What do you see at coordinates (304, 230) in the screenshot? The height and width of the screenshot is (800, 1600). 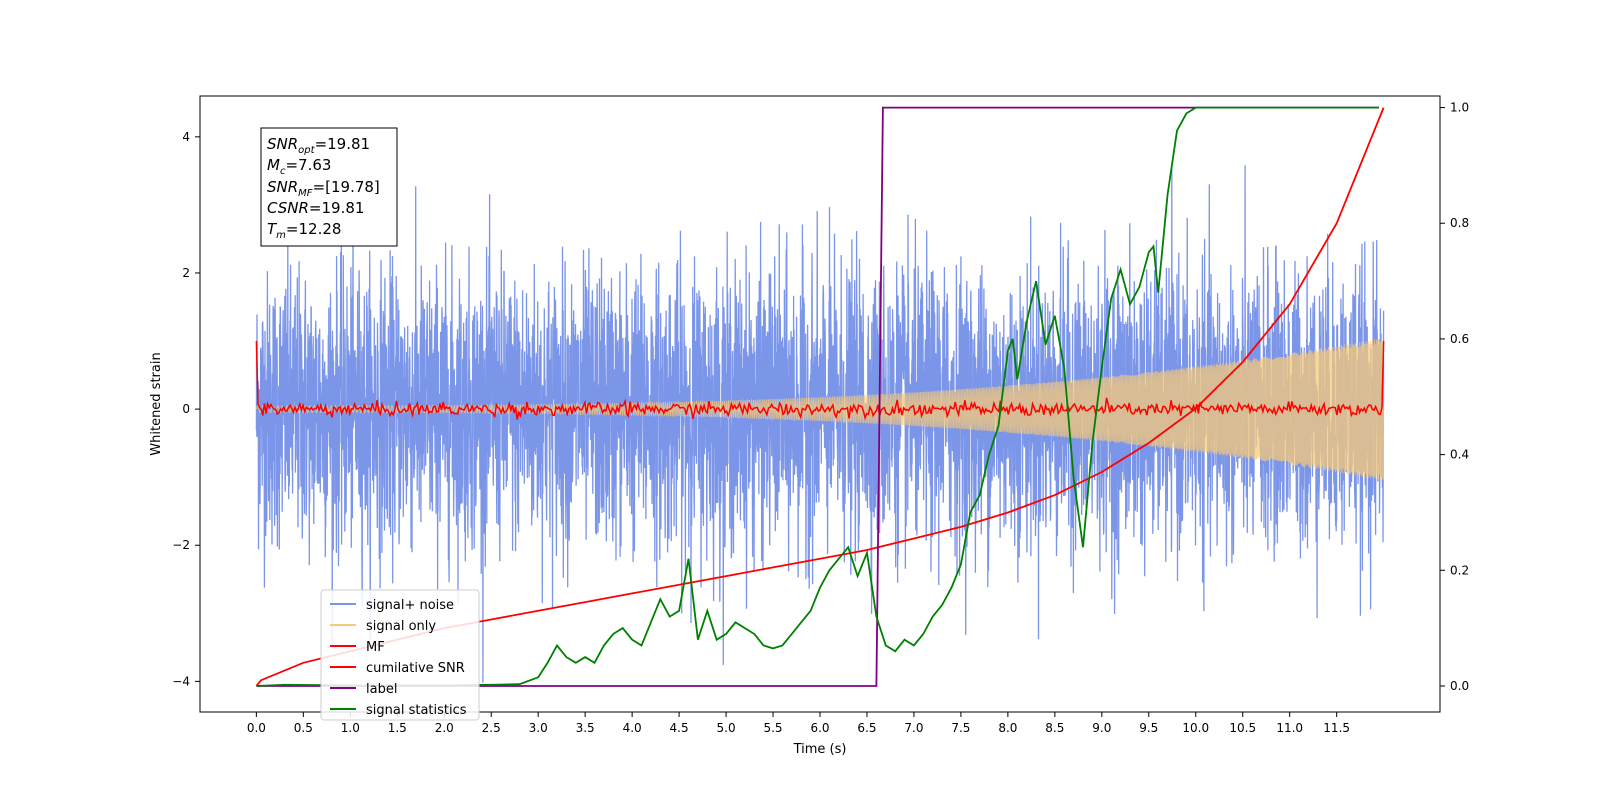 I see `annotation-tm: Tm=12.28` at bounding box center [304, 230].